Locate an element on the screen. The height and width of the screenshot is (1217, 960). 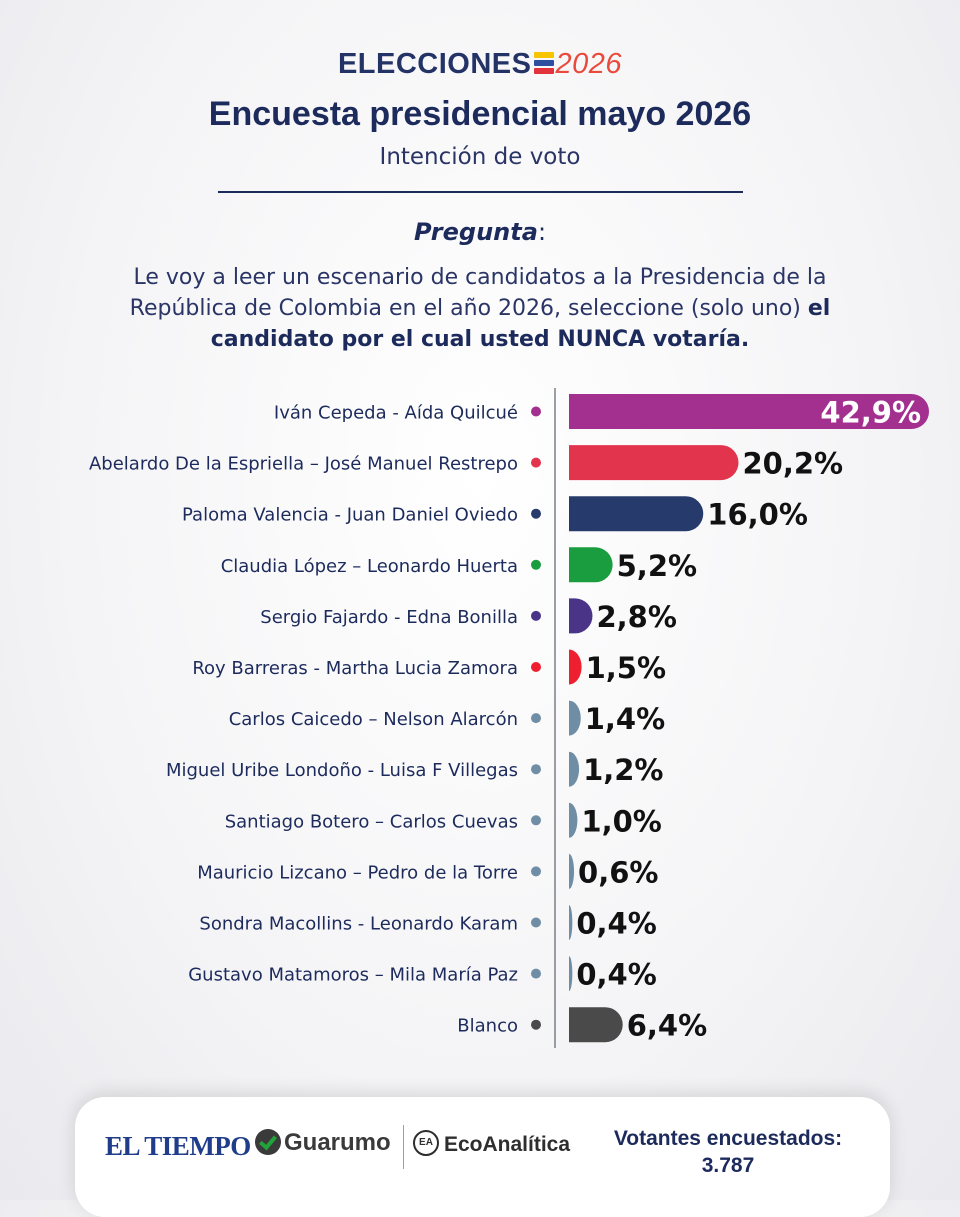
data-label: 20,2% is located at coordinates (793, 464).